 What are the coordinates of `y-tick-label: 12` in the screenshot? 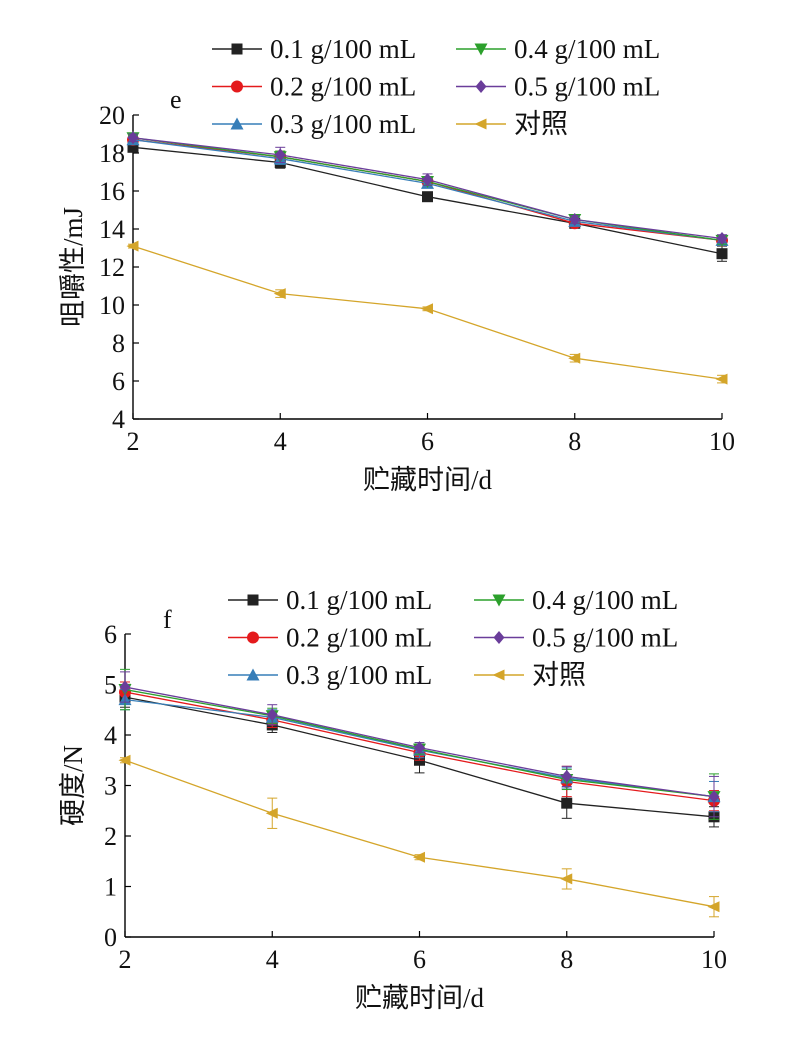 It's located at (112, 267).